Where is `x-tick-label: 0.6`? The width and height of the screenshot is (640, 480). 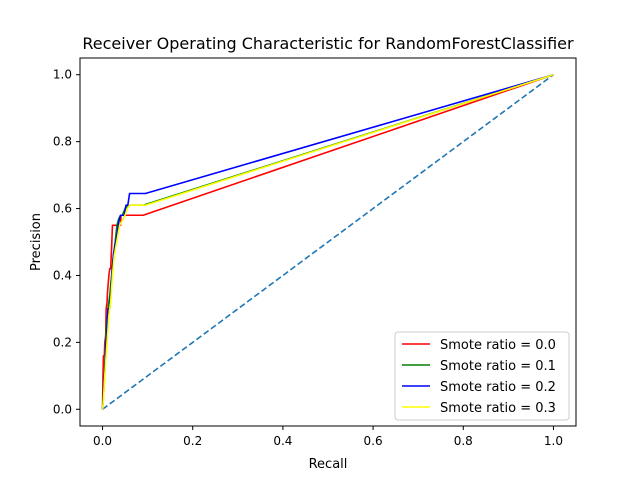
x-tick-label: 0.6 is located at coordinates (373, 441).